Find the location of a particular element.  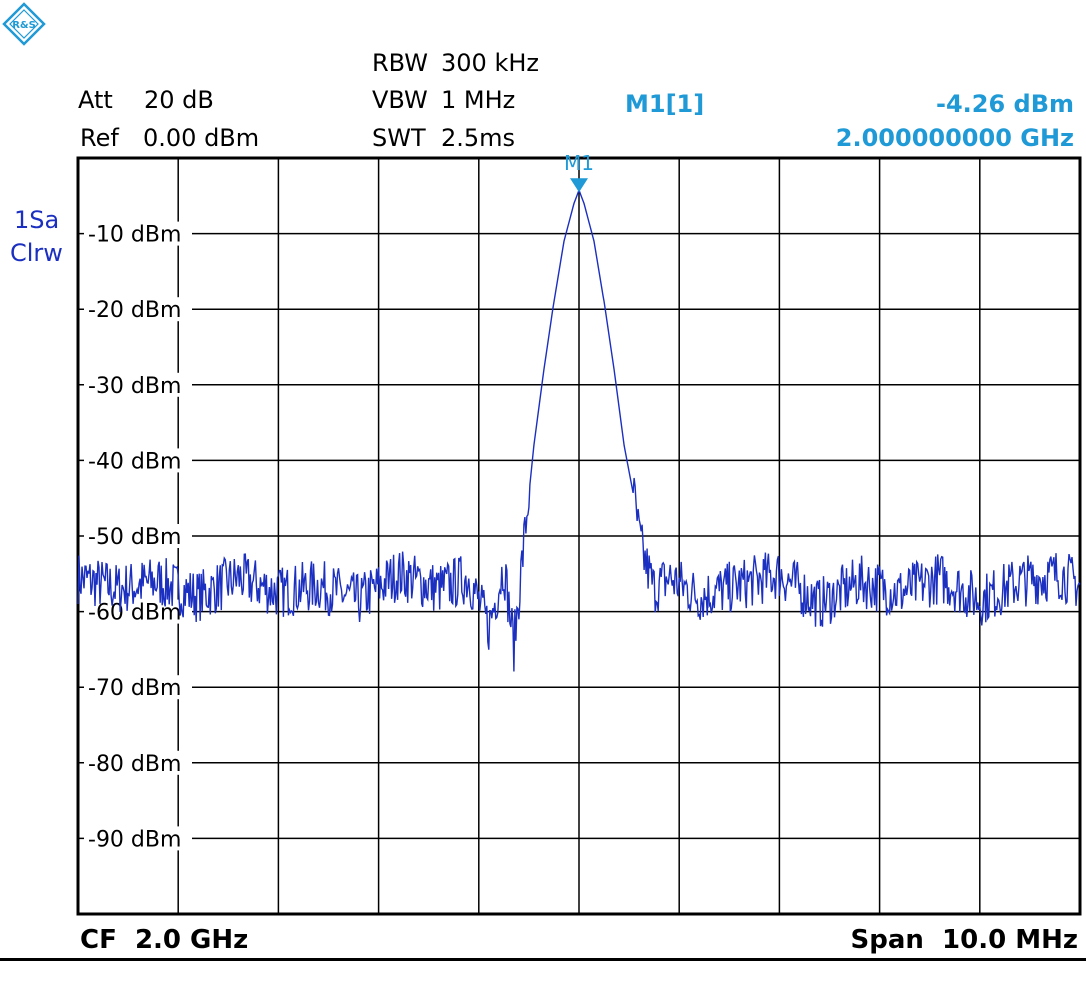

marker-triangle-icon is located at coordinates (579, 185).